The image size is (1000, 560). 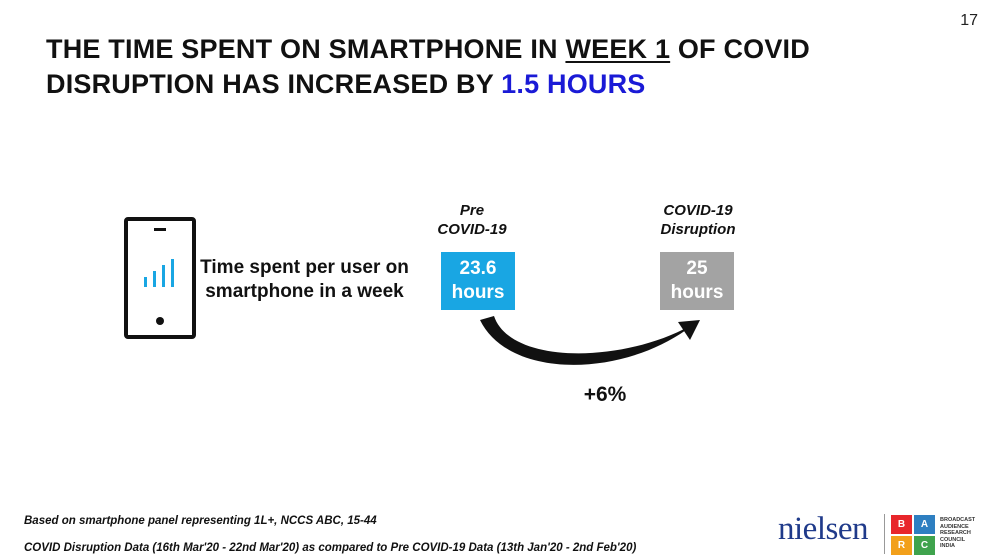 I want to click on logo-divider, so click(x=884, y=534).